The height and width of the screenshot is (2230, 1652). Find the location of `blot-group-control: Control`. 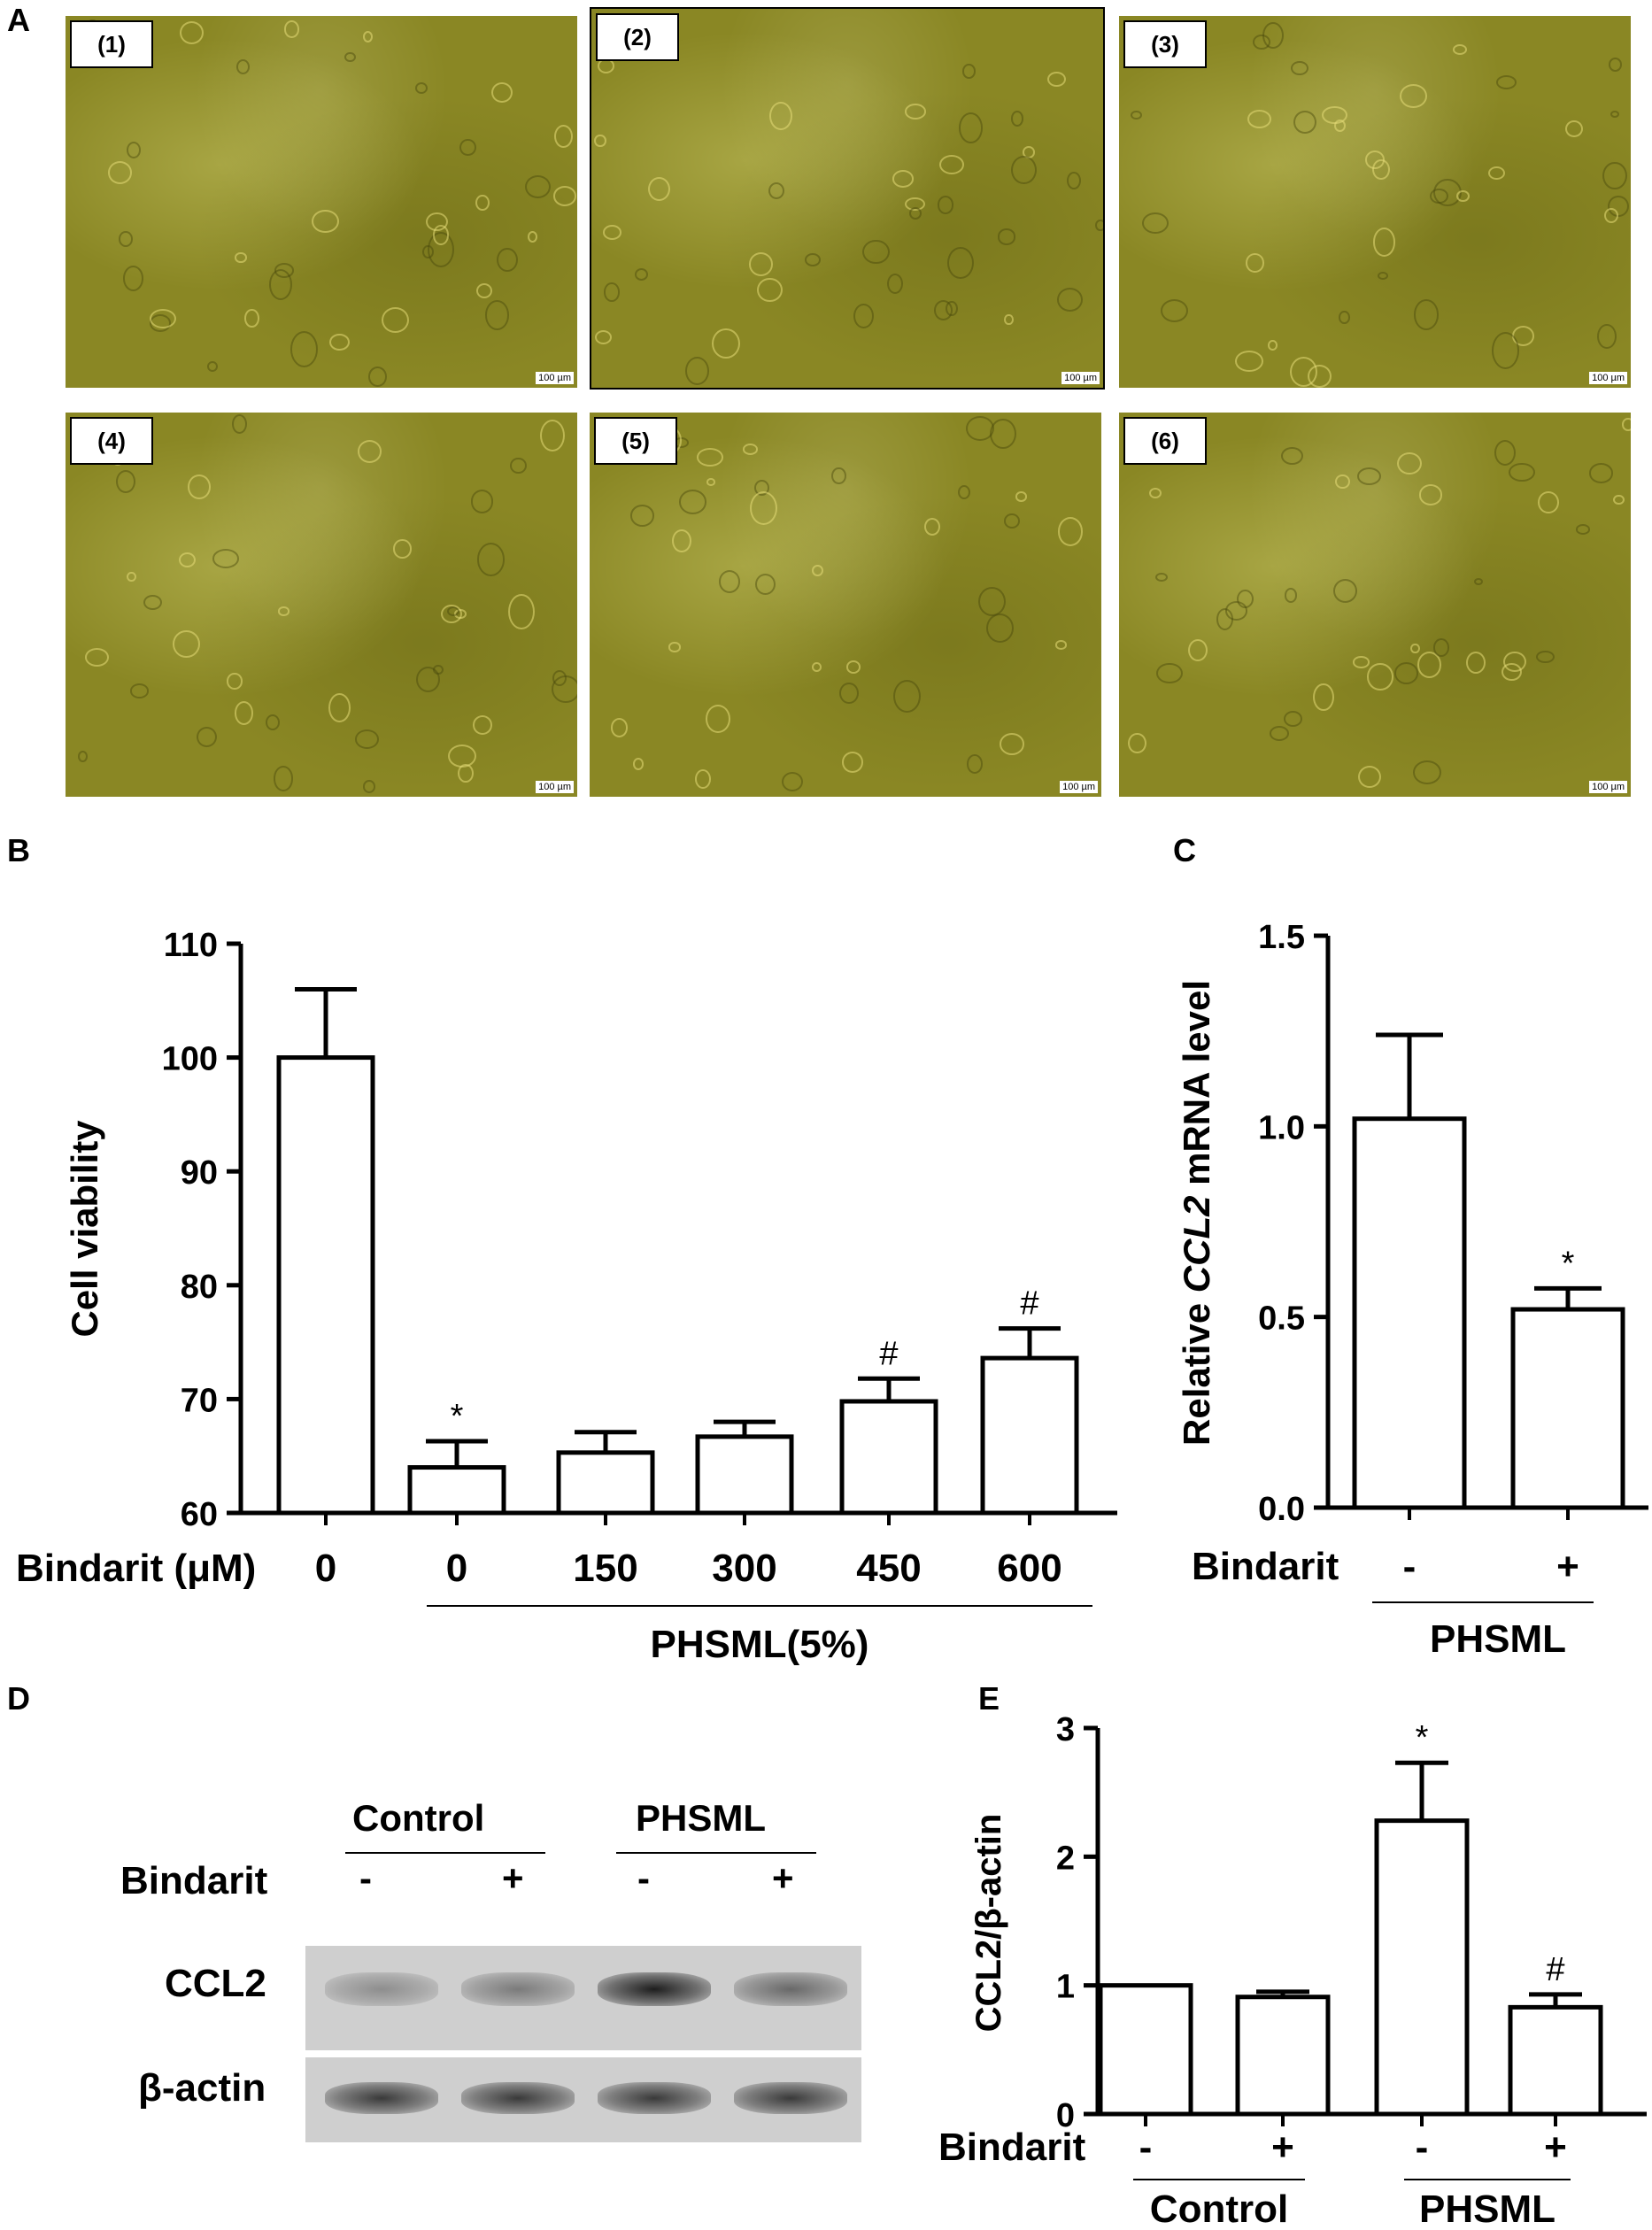

blot-group-control: Control is located at coordinates (418, 1818).